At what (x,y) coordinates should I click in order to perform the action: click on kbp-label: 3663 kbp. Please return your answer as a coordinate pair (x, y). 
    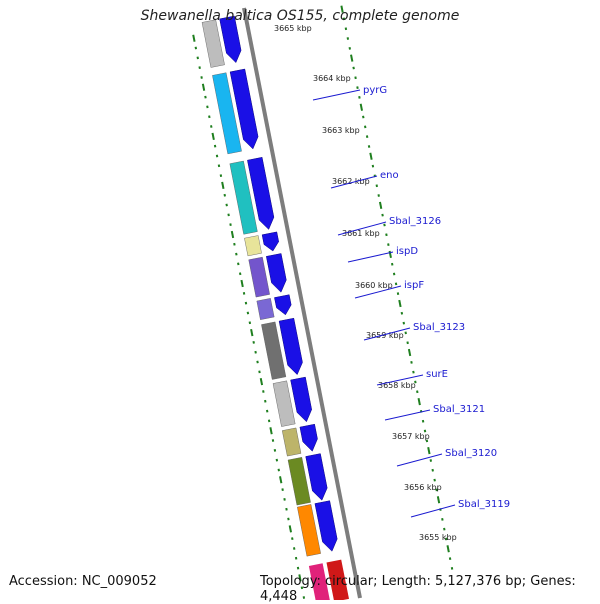
    Looking at the image, I should click on (341, 130).